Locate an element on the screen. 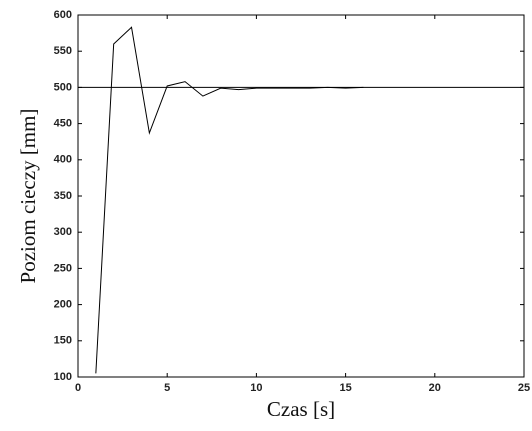  x-tick-label: 5 is located at coordinates (167, 388).